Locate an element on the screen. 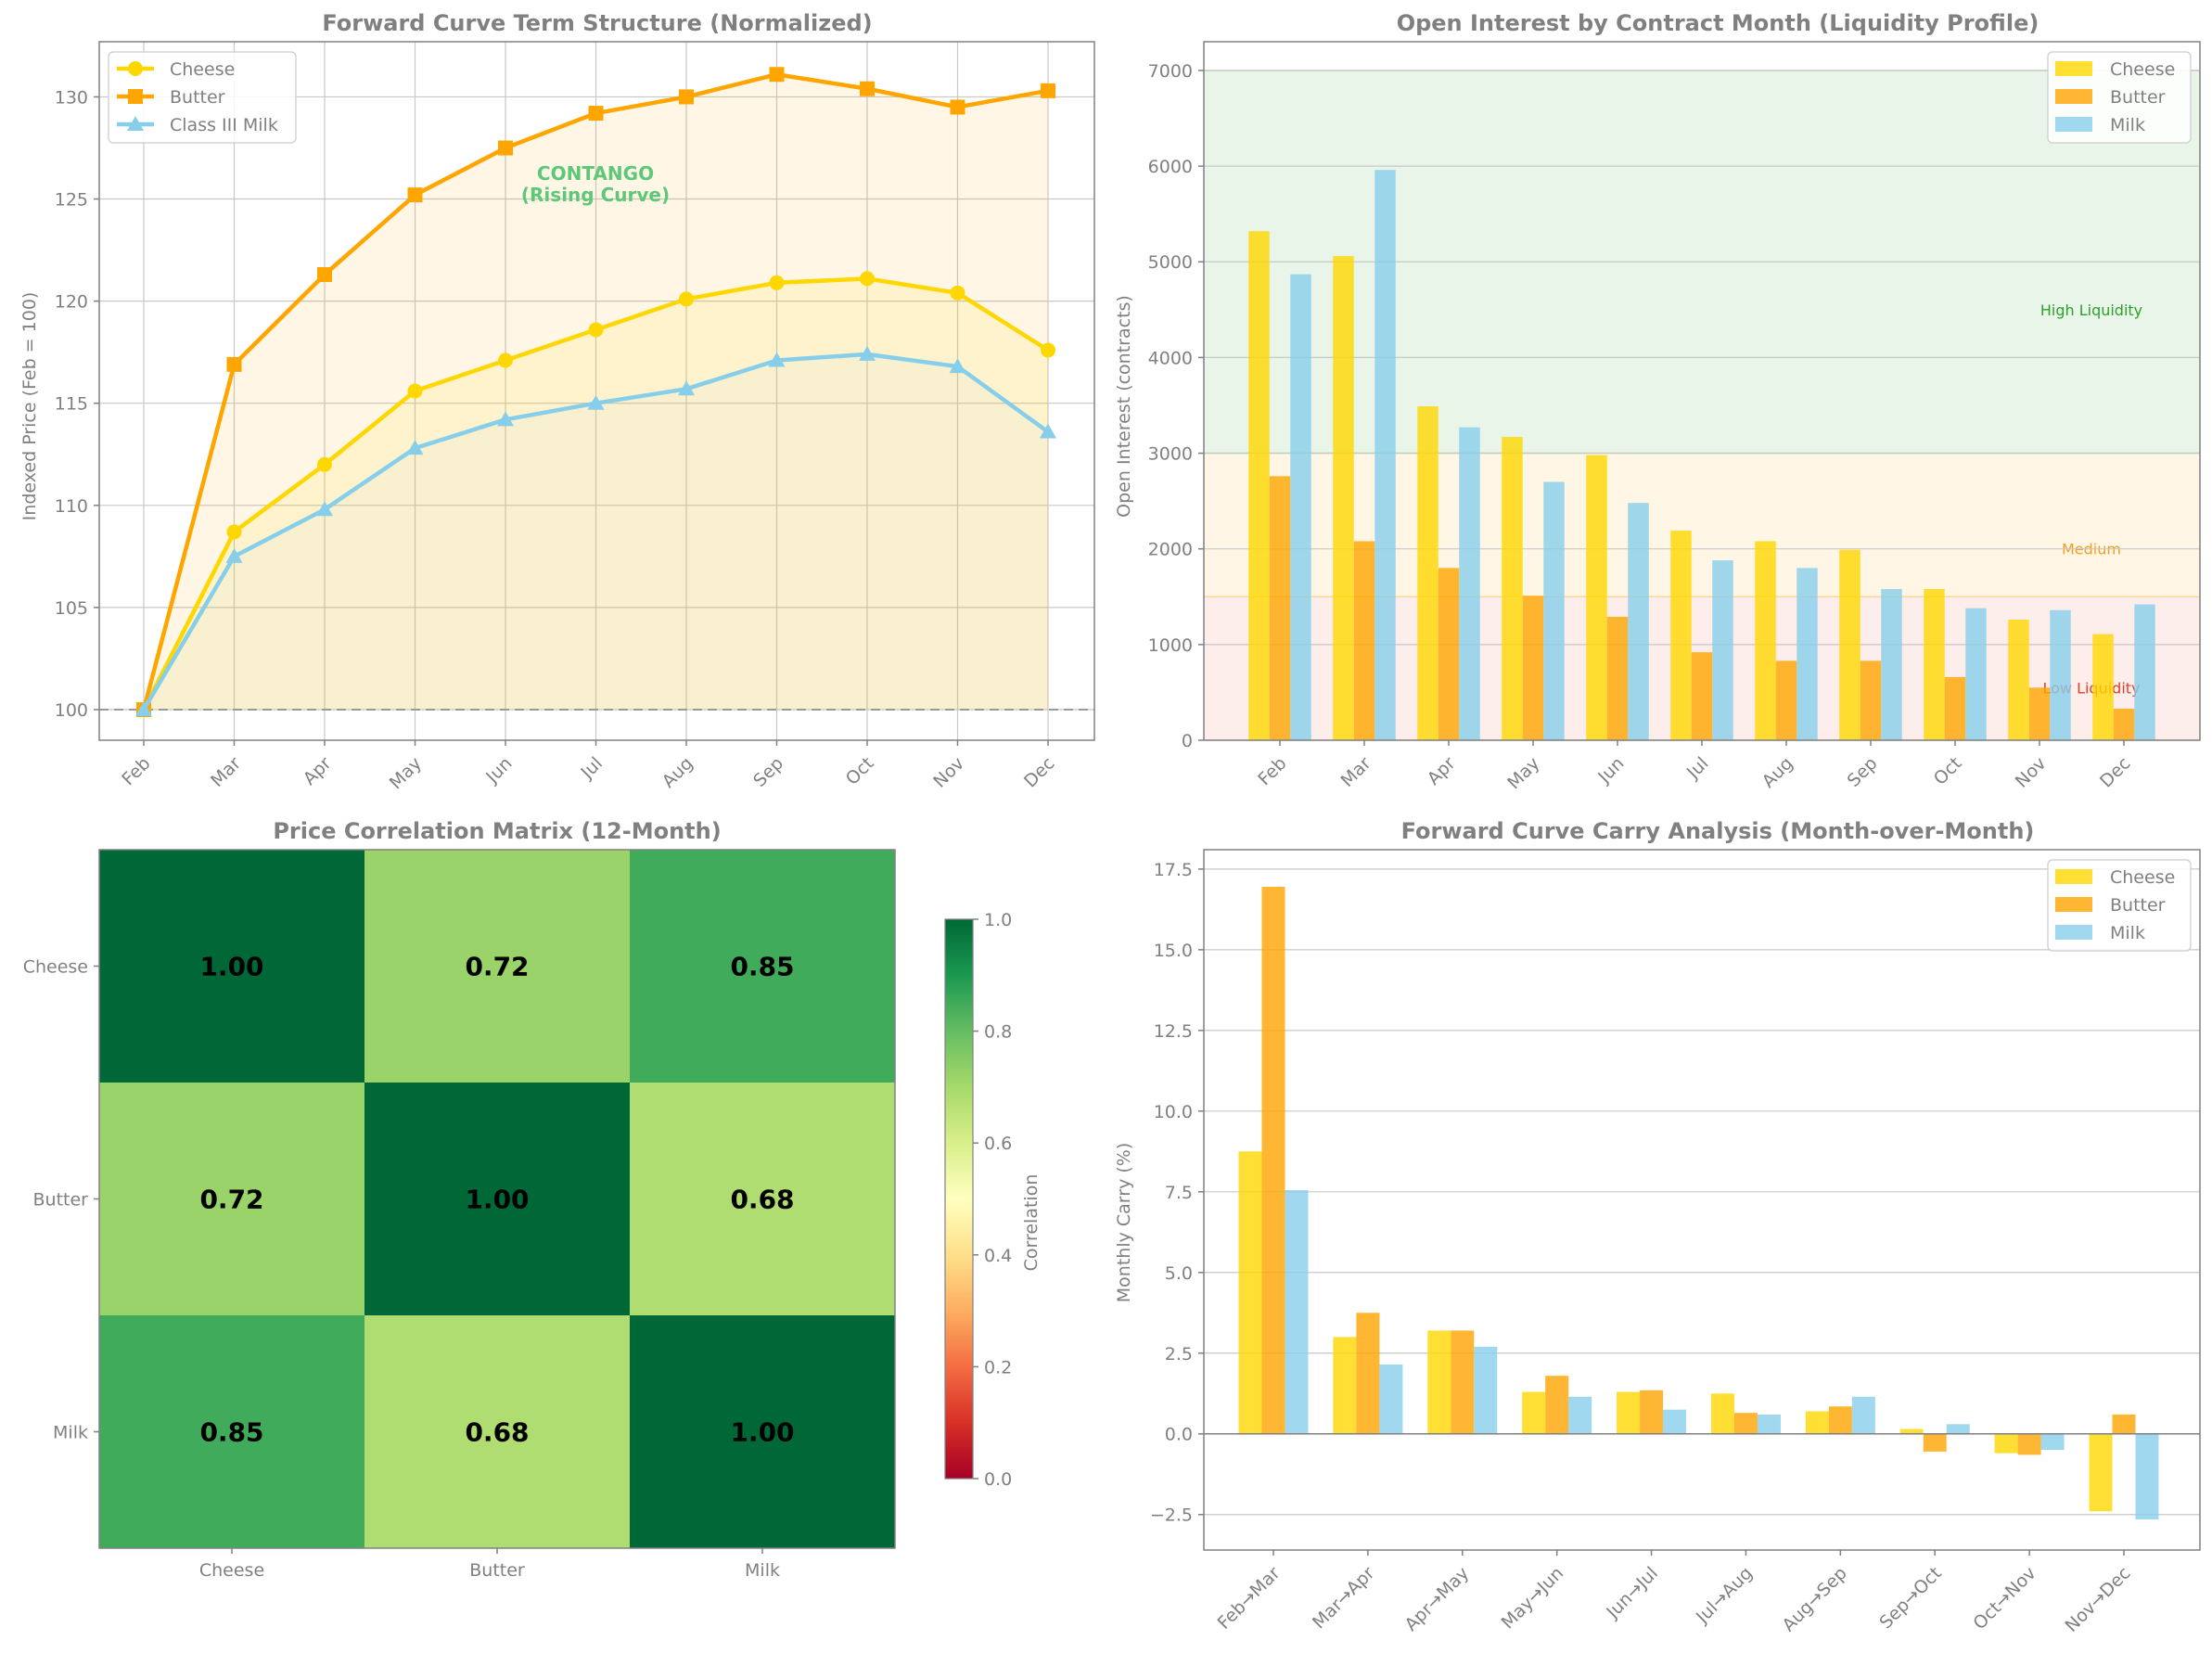 The height and width of the screenshot is (1653, 2212). milk-area-fill is located at coordinates (596, 531).